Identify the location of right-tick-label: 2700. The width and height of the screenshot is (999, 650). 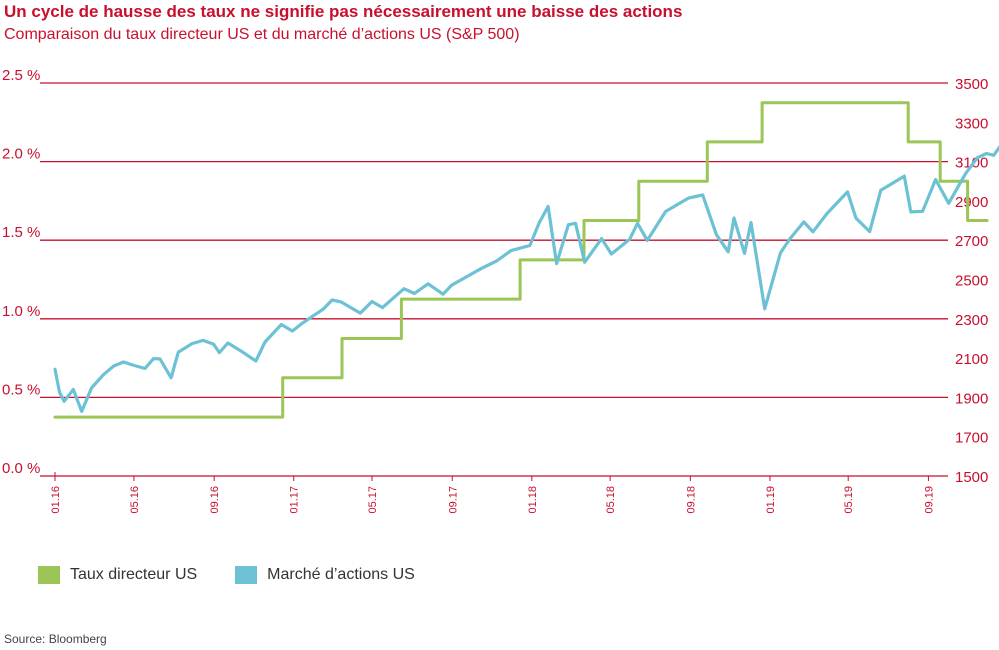
(971, 241).